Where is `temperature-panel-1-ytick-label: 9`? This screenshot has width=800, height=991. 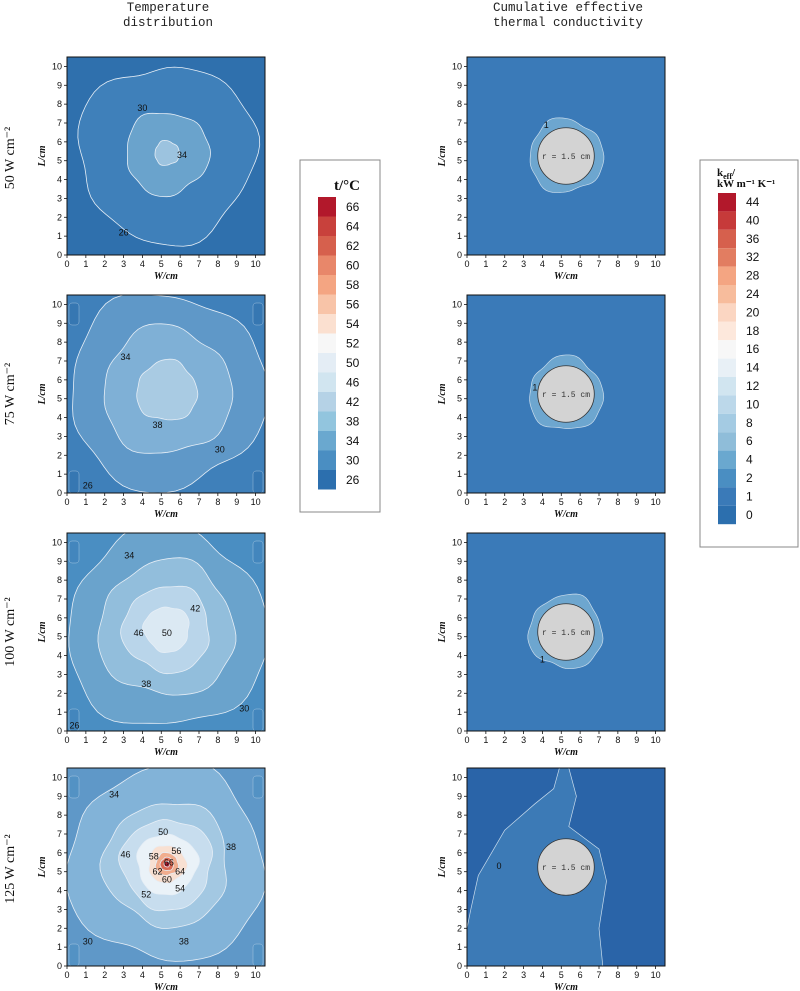 temperature-panel-1-ytick-label: 9 is located at coordinates (59, 323).